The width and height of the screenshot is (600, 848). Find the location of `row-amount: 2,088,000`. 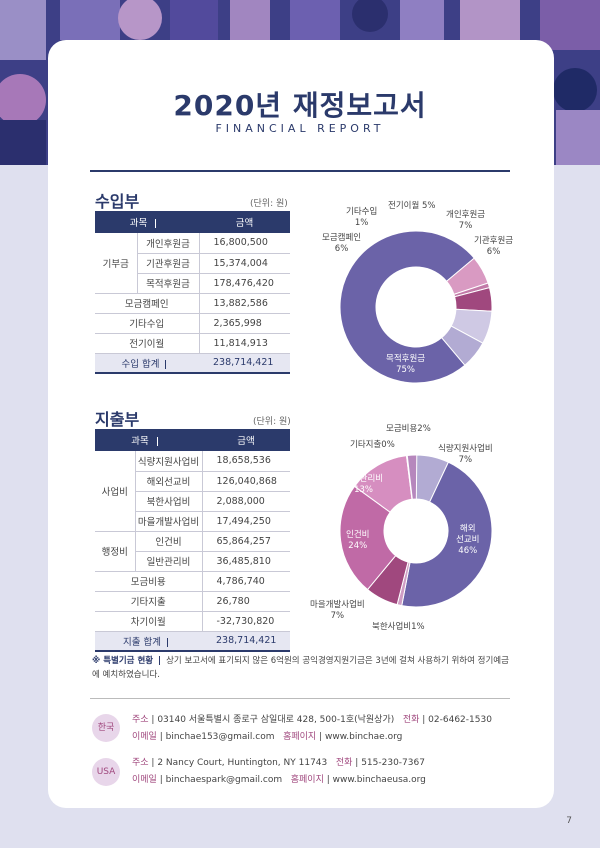

row-amount: 2,088,000 is located at coordinates (246, 501).